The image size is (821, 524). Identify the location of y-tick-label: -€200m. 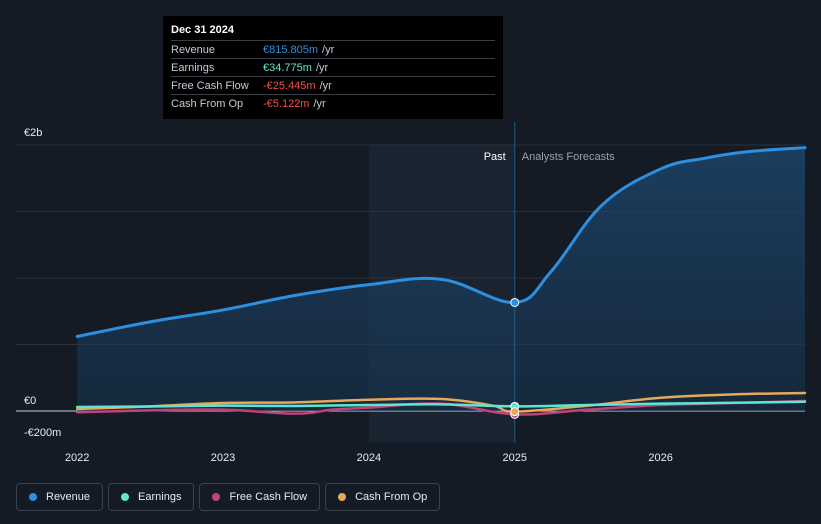
(42, 433).